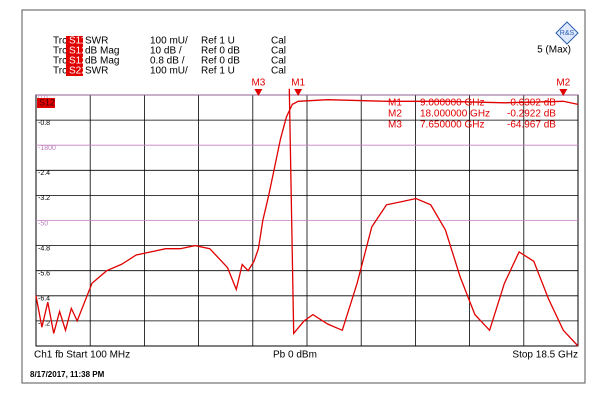  I want to click on param: S22, so click(78, 71).